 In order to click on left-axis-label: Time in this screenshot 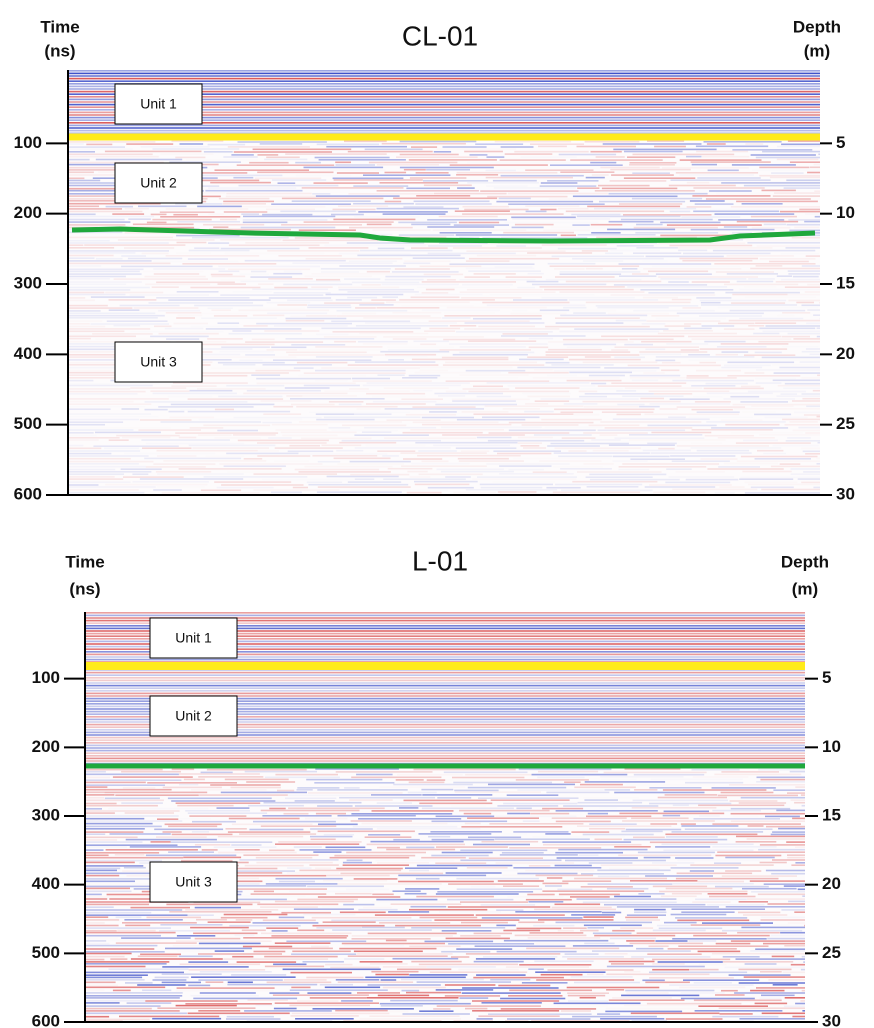, I will do `click(59, 26)`.